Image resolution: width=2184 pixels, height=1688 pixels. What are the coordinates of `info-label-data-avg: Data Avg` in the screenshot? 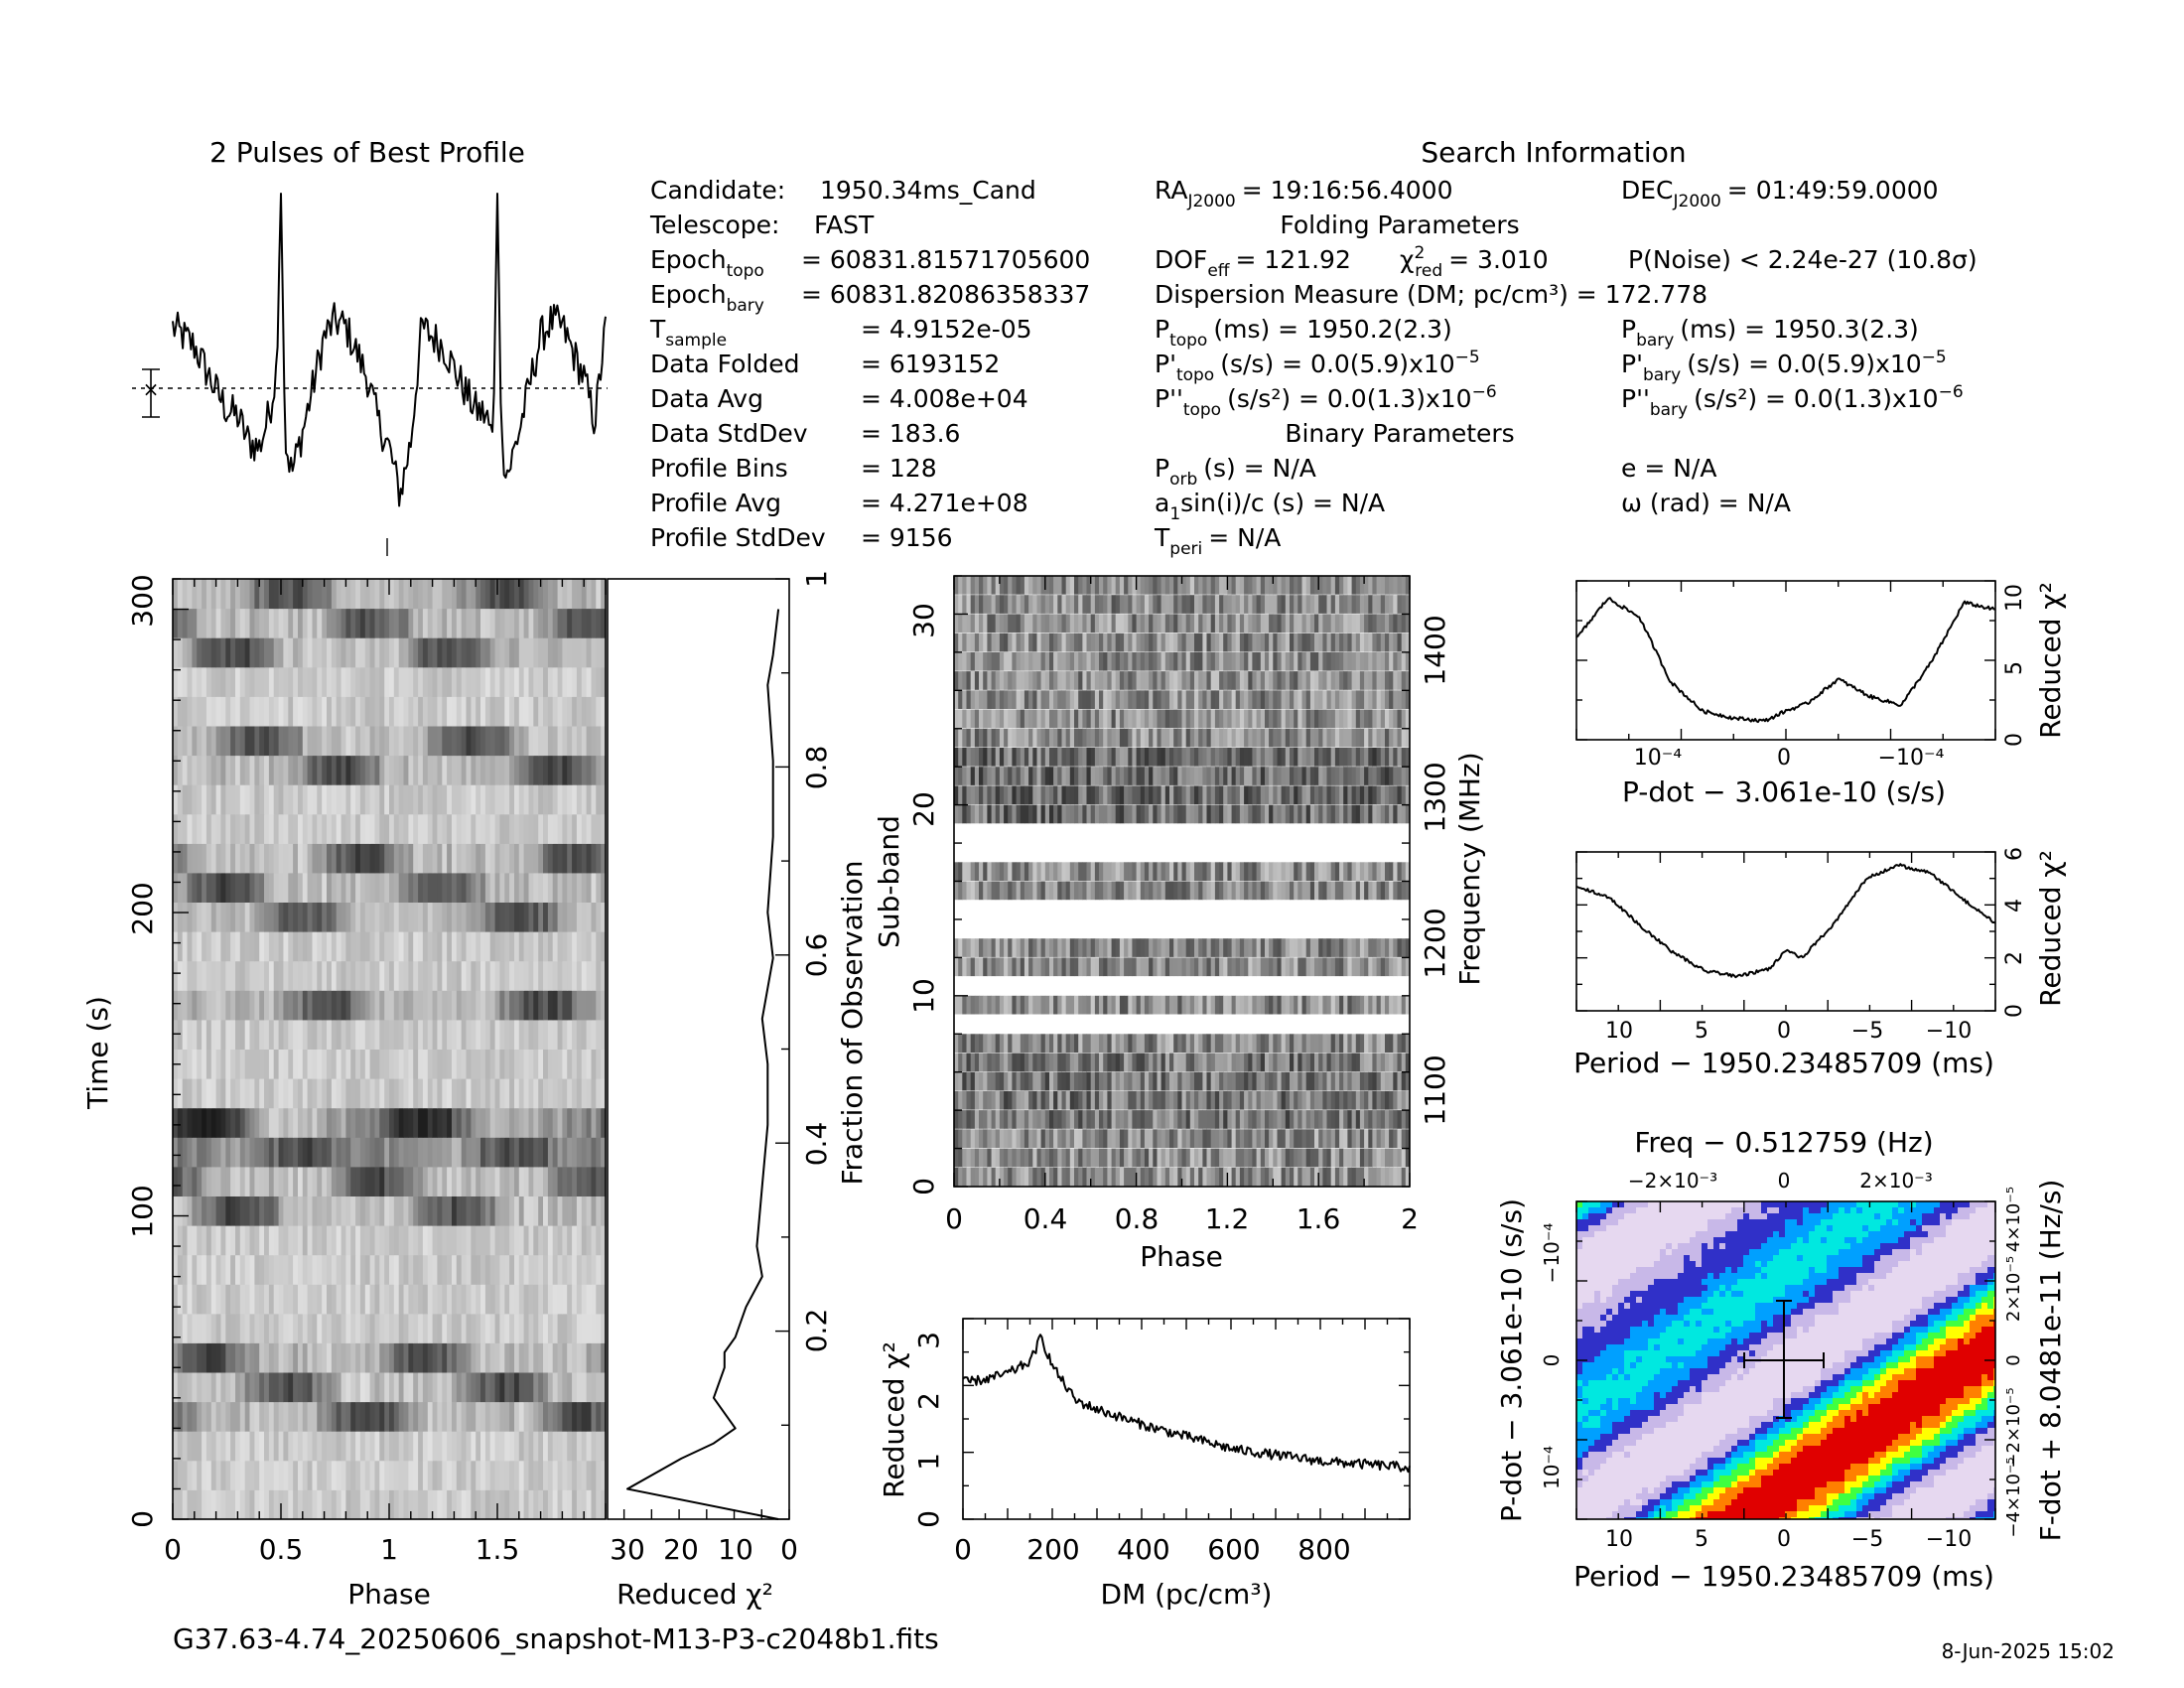 It's located at (706, 398).